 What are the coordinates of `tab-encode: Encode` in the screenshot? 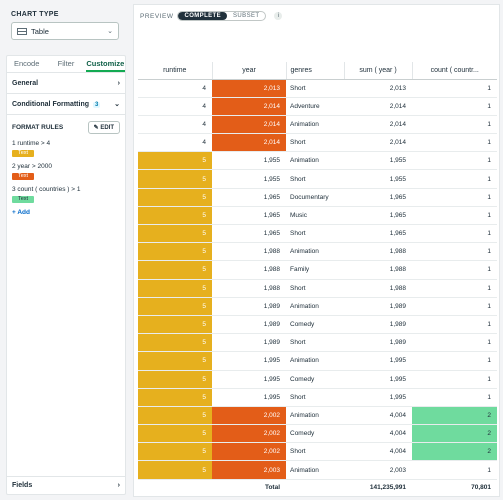 It's located at (26, 63).